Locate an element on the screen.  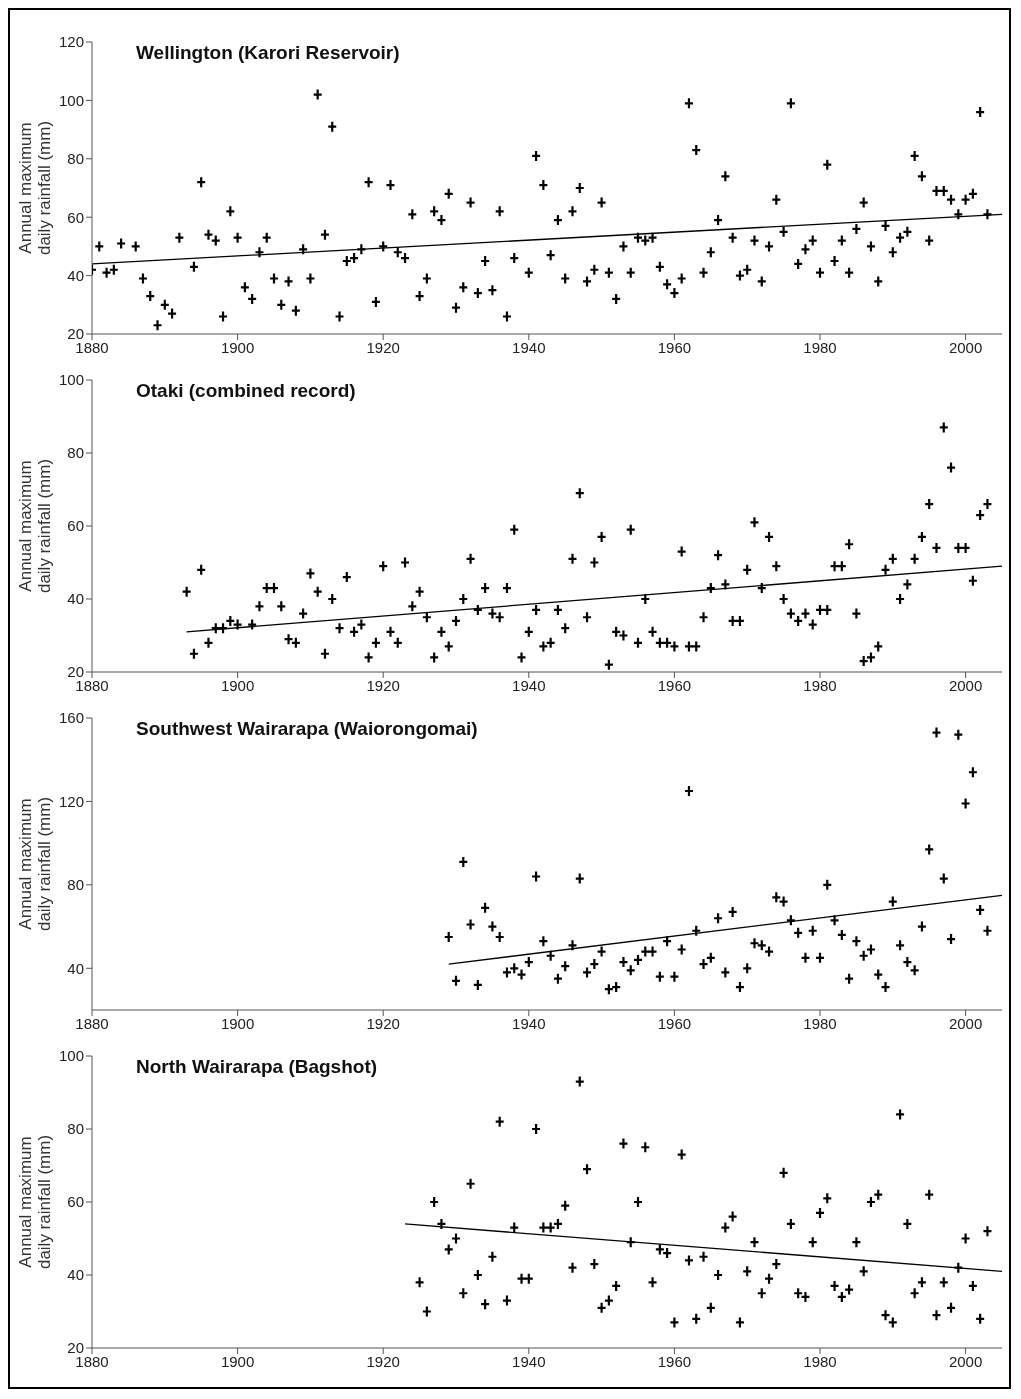
x-tick-label: 1880 is located at coordinates (92, 1023).